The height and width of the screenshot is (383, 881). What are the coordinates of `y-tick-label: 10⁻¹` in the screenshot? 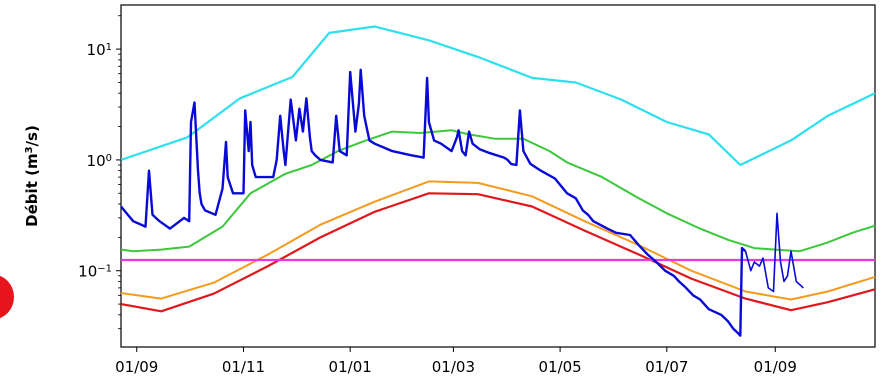 It's located at (95, 272).